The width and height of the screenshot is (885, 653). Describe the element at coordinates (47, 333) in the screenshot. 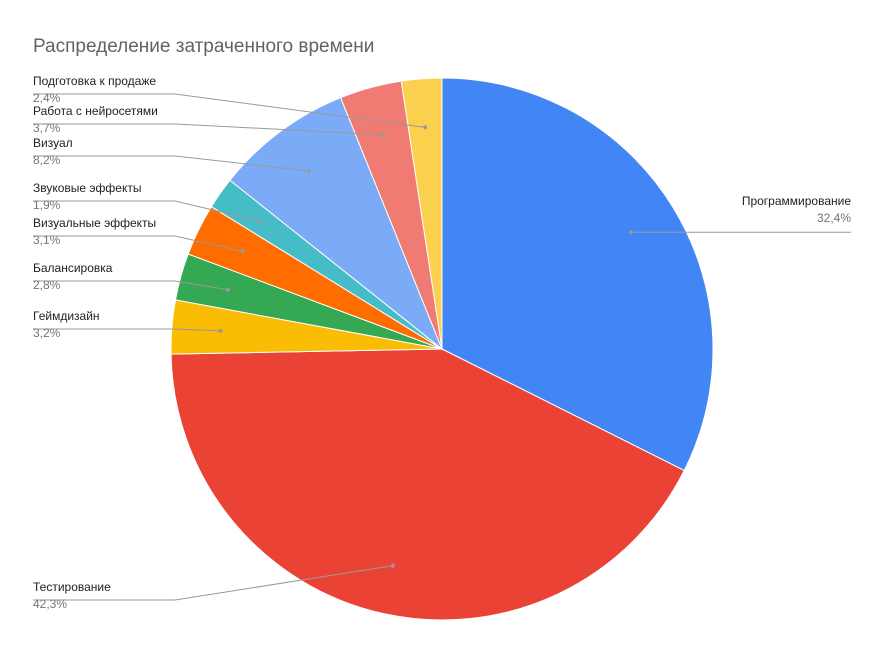

I see `slice-value-label: 3,2%` at that location.